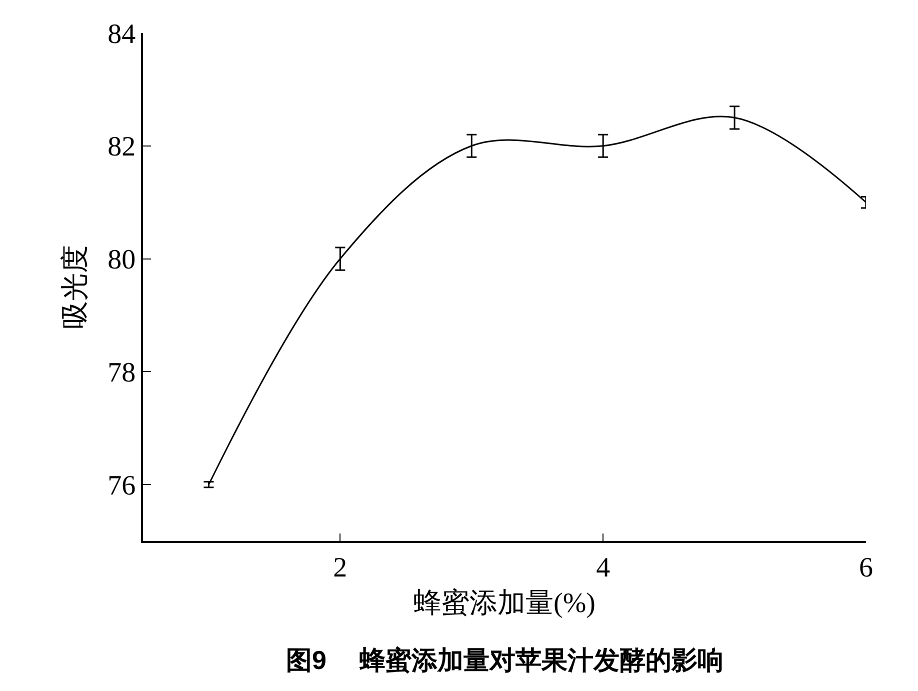  Describe the element at coordinates (122, 372) in the screenshot. I see `y-tick-label: 78` at that location.